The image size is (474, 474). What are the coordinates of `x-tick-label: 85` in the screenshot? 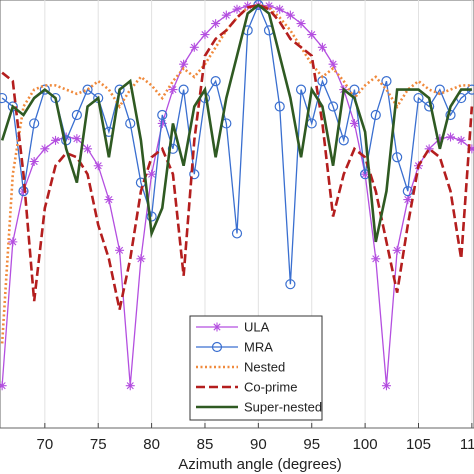 It's located at (205, 444).